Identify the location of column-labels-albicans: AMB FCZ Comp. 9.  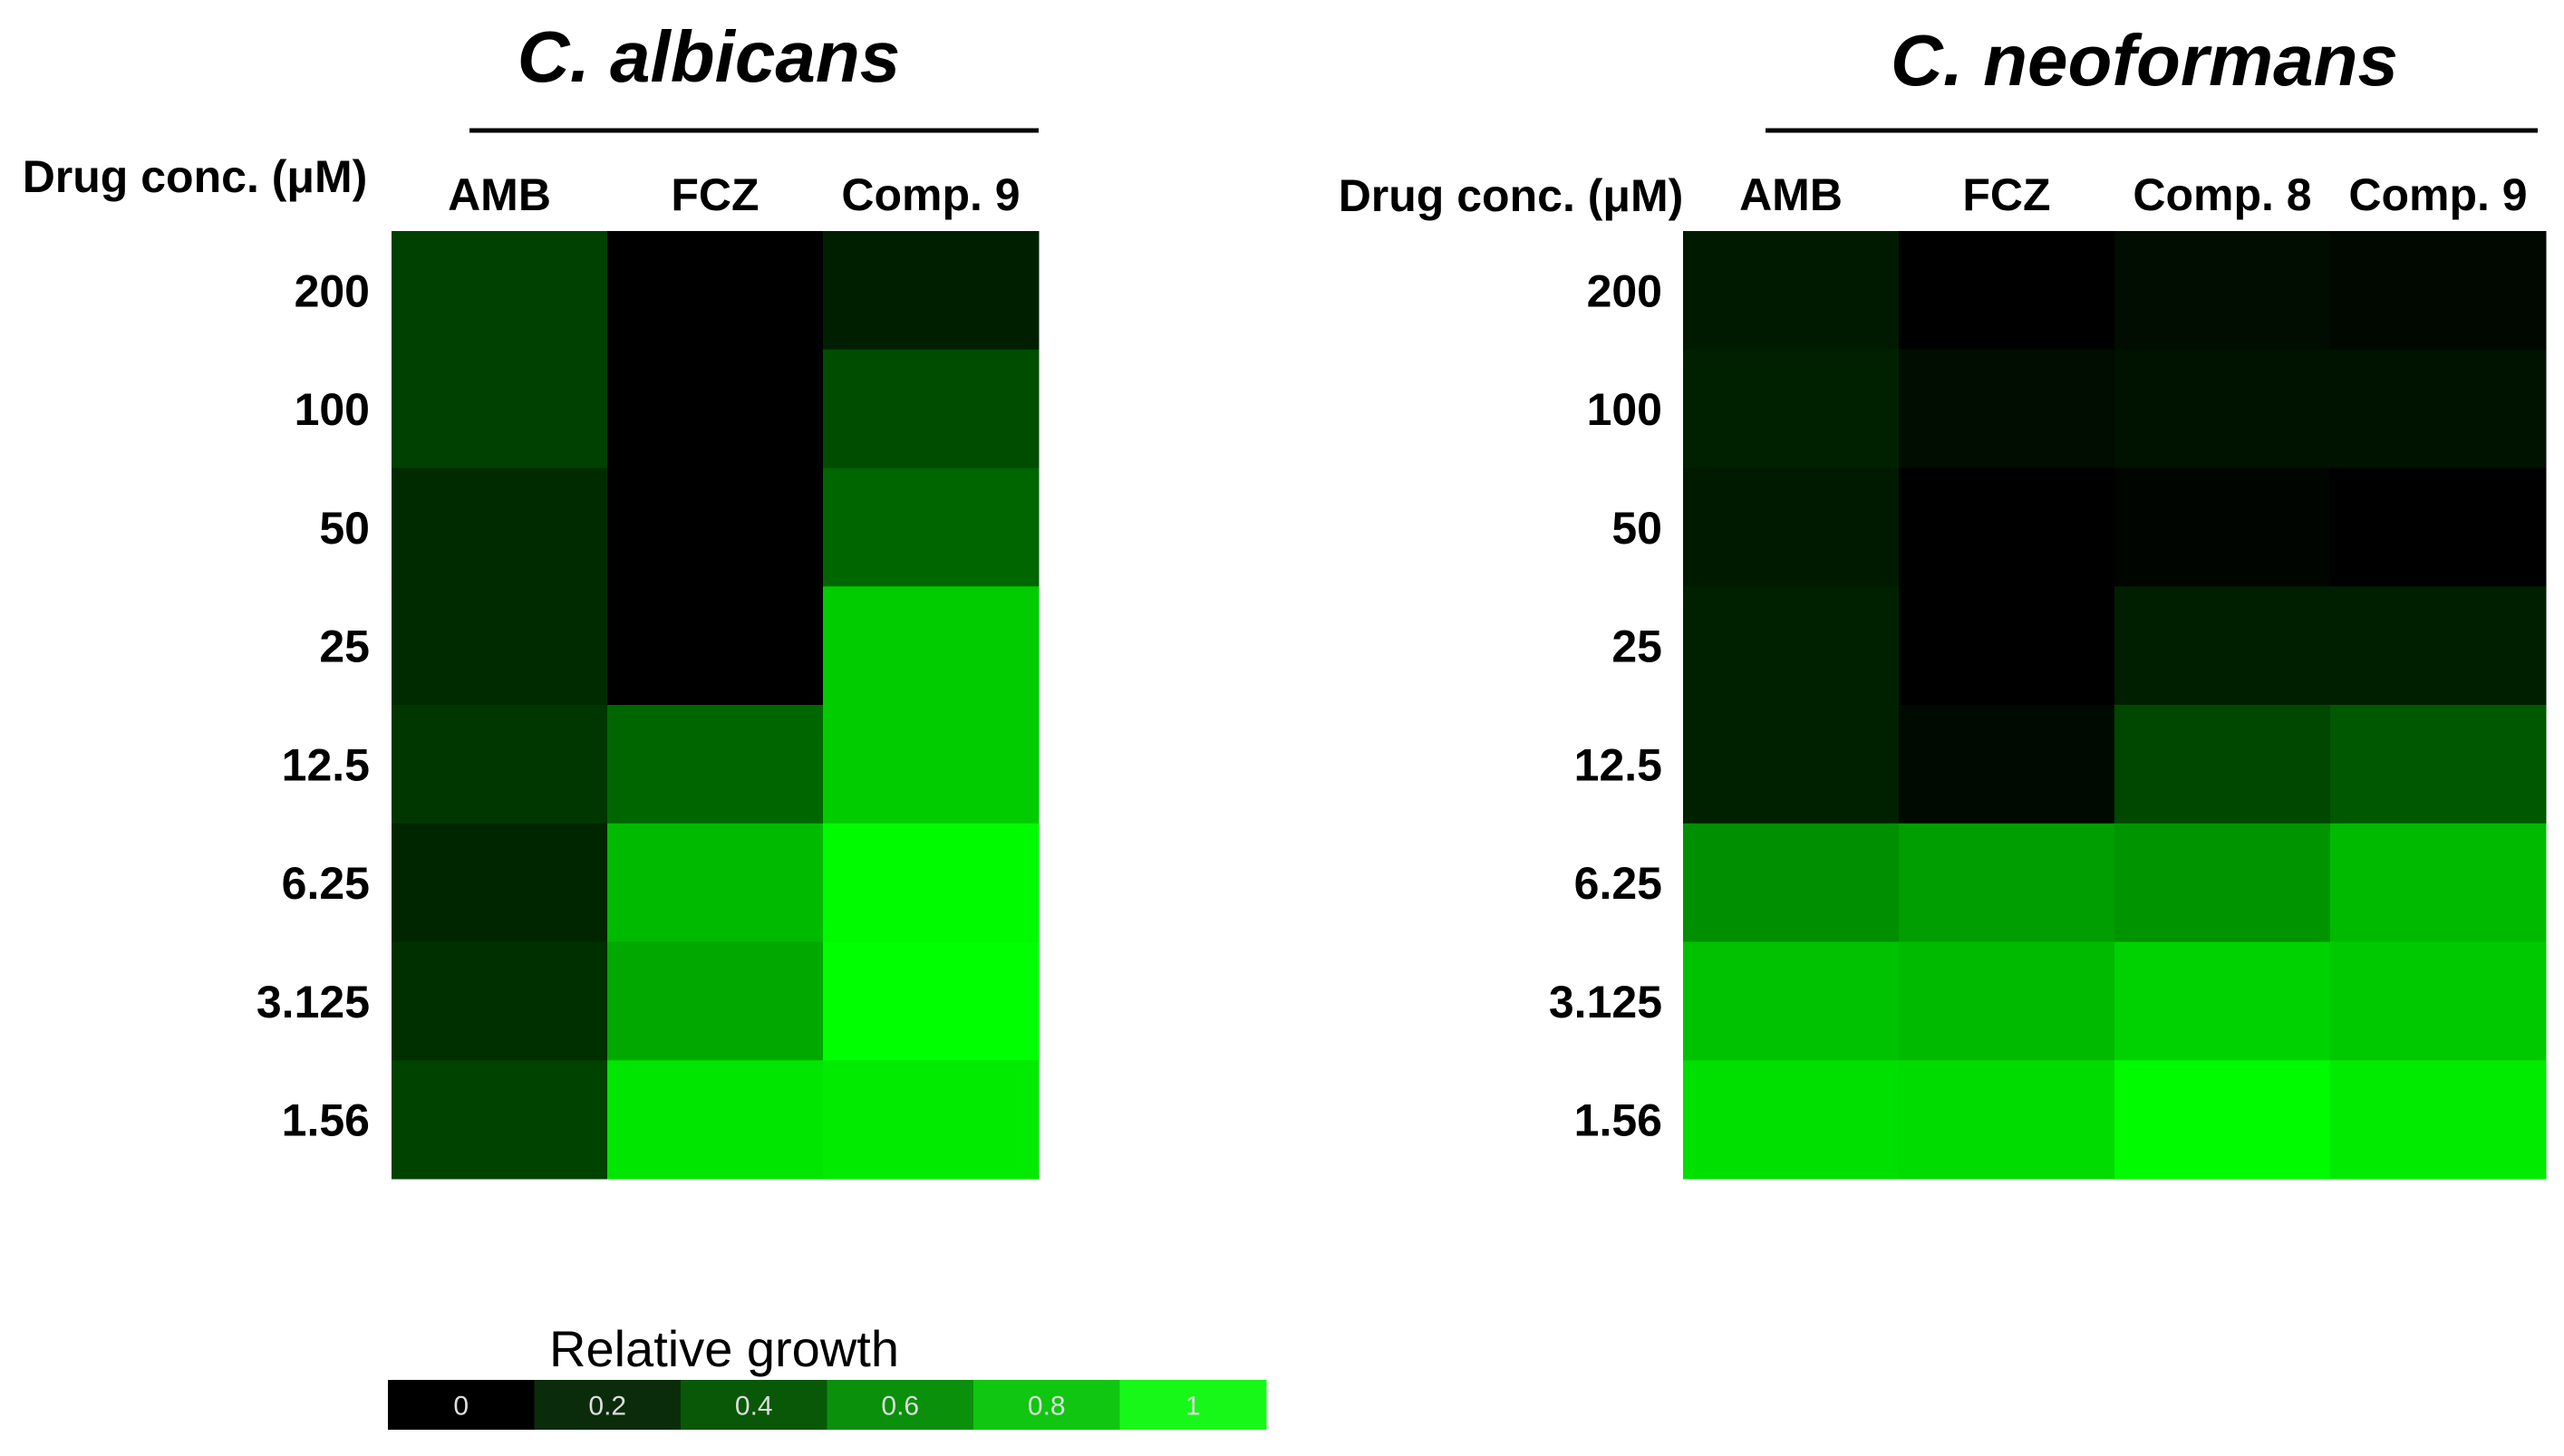
(734, 194).